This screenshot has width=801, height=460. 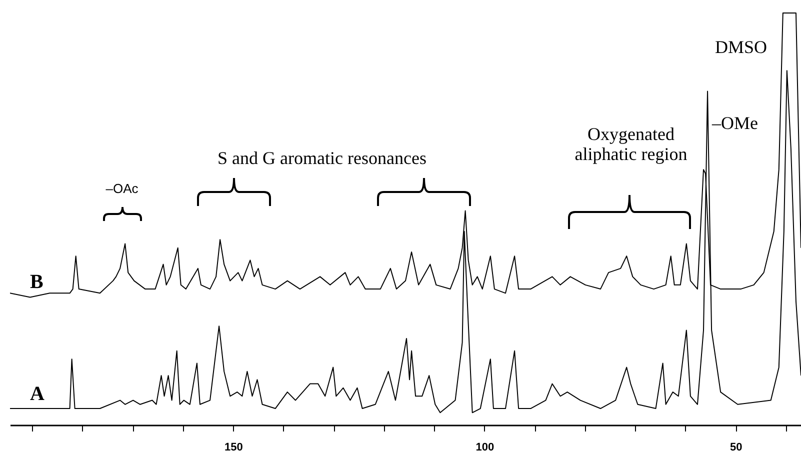 I want to click on series-label: B, so click(x=37, y=282).